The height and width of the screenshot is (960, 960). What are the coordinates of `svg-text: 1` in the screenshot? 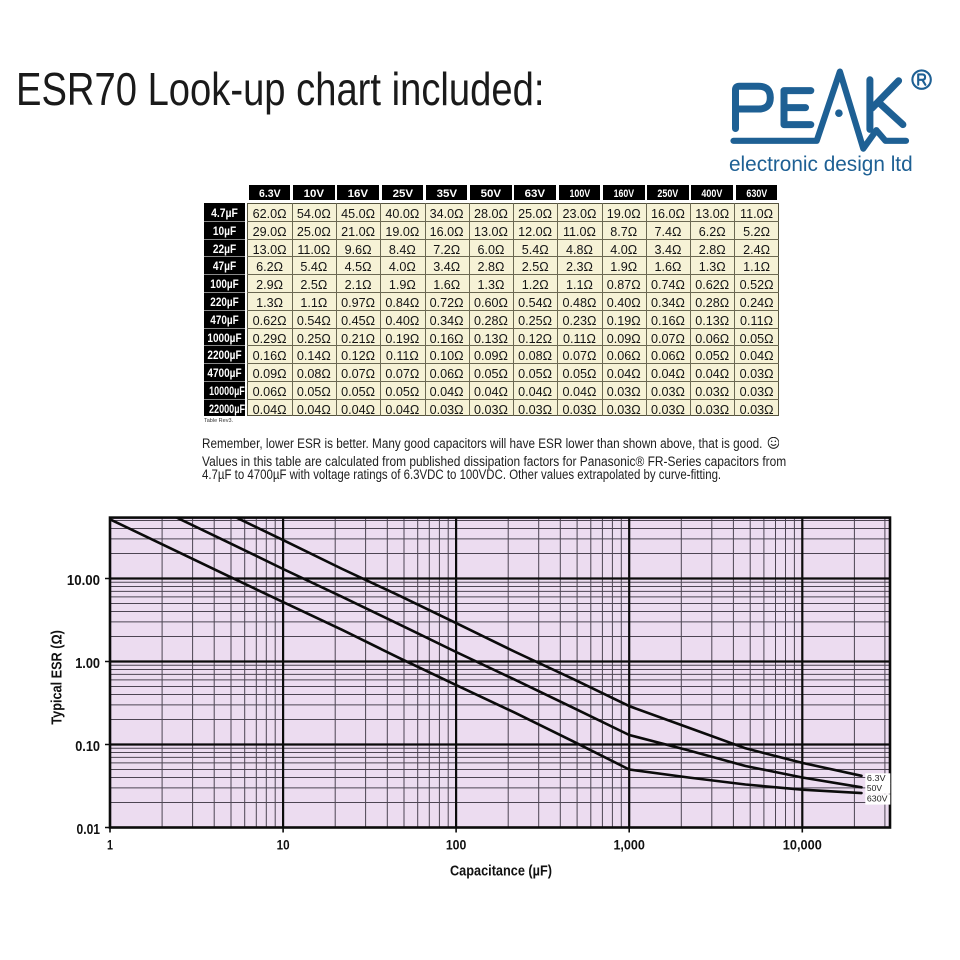 It's located at (110, 845).